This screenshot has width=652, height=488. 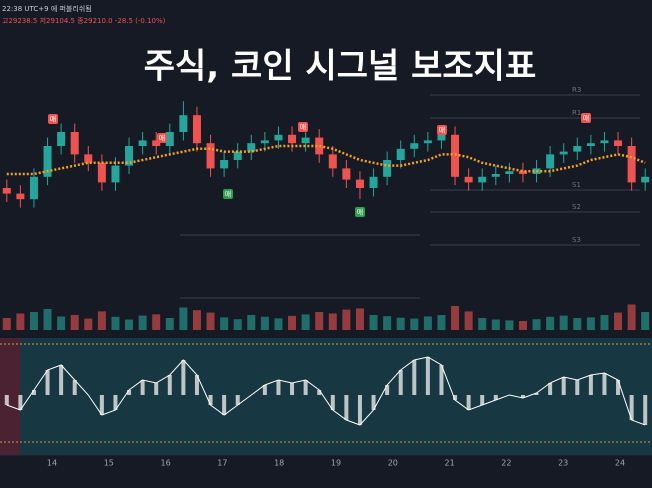 I want to click on x-tick-label: 21, so click(x=450, y=463).